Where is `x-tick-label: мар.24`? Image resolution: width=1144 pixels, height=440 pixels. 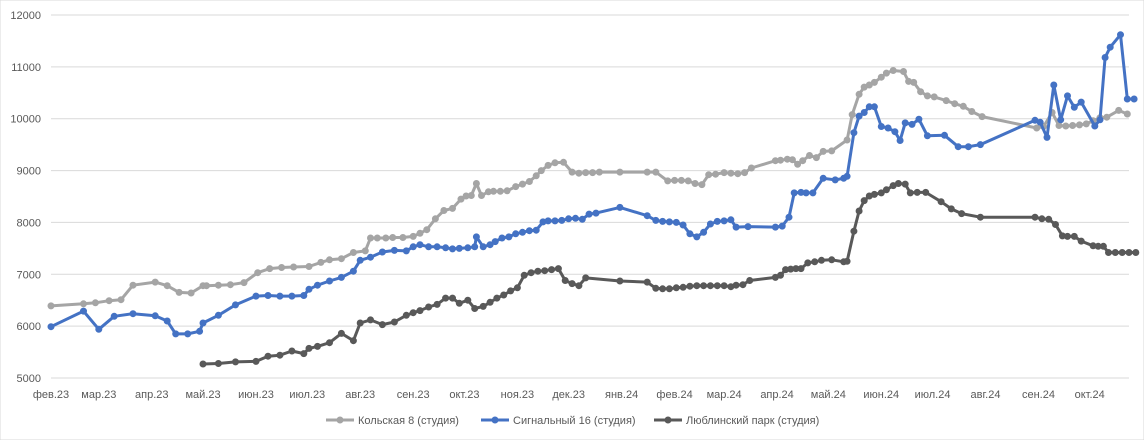
x-tick-label: мар.24 is located at coordinates (724, 395).